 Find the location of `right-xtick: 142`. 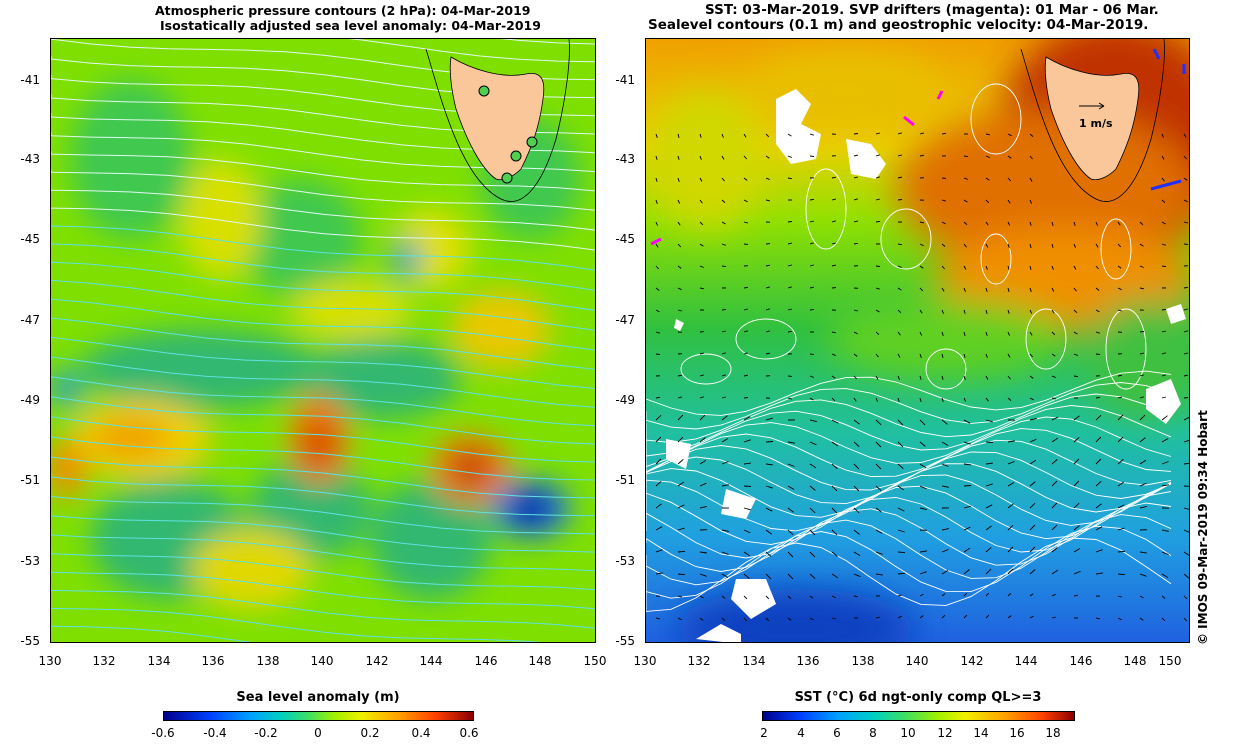

right-xtick: 142 is located at coordinates (972, 661).